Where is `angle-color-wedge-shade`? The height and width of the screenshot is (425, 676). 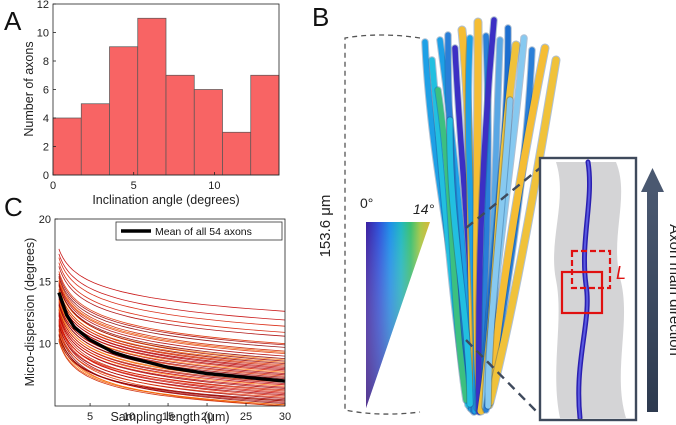
angle-color-wedge-shade is located at coordinates (398, 315).